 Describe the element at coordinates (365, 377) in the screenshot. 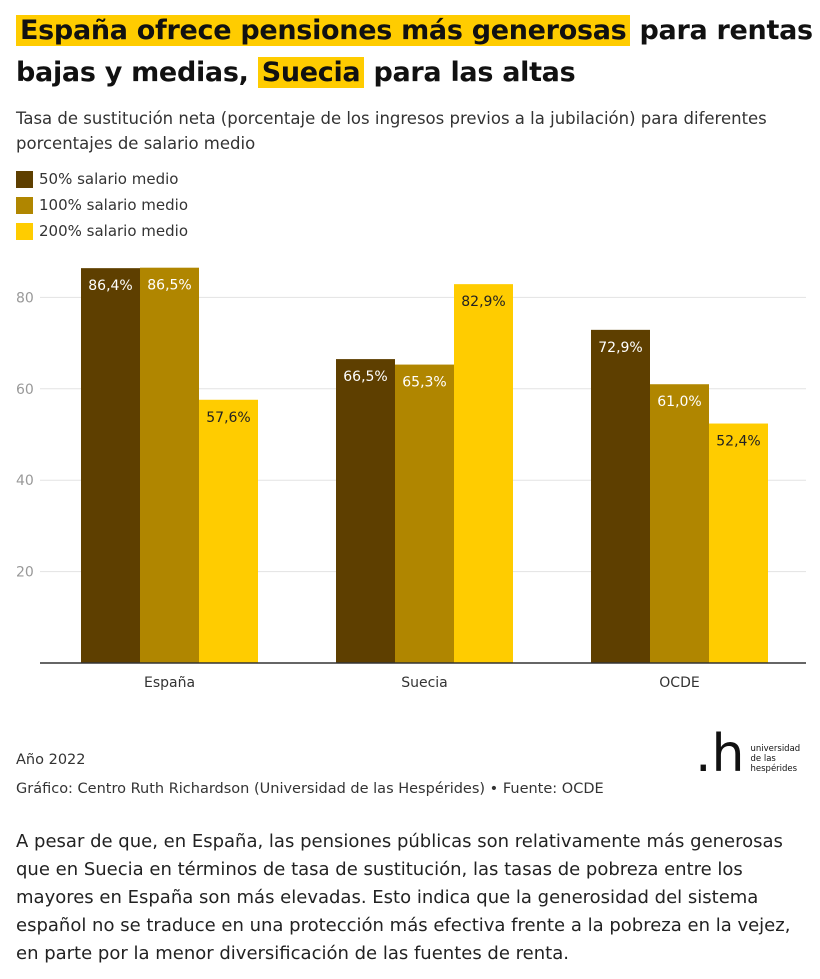

I see `data-label: 66,5%` at that location.